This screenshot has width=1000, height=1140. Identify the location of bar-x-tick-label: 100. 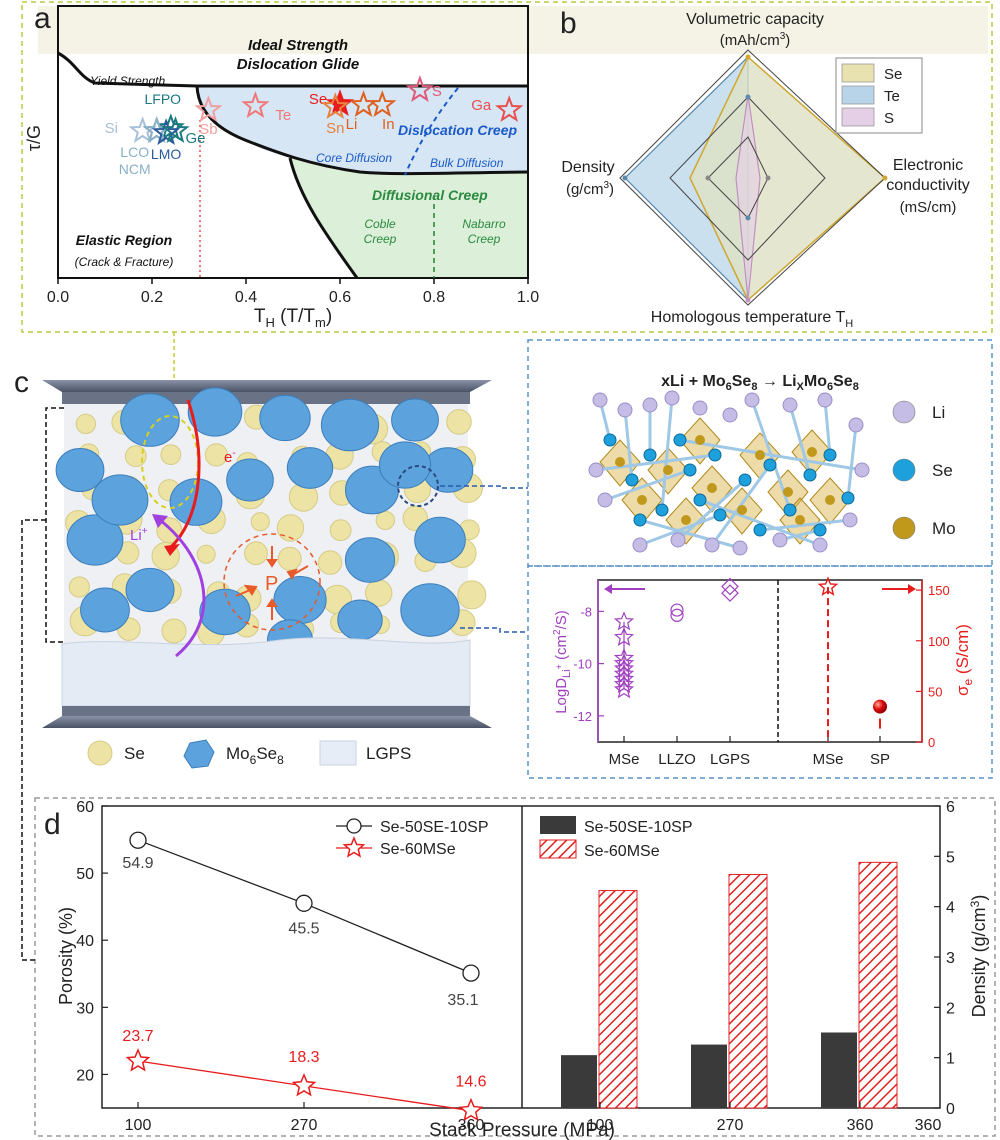
(600, 1125).